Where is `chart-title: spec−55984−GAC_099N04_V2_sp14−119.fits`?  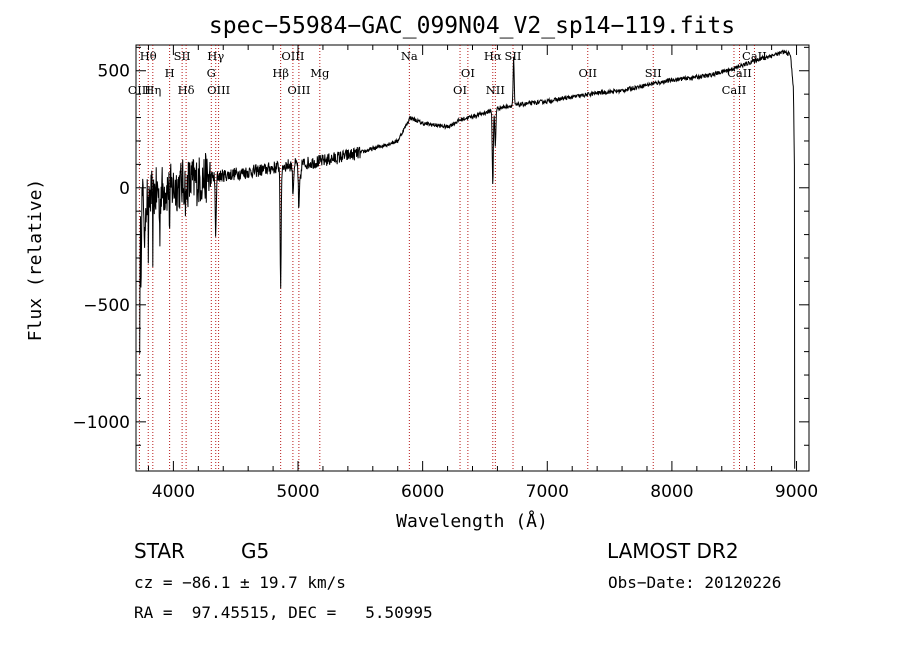
chart-title: spec−55984−GAC_099N04_V2_sp14−119.fits is located at coordinates (472, 26).